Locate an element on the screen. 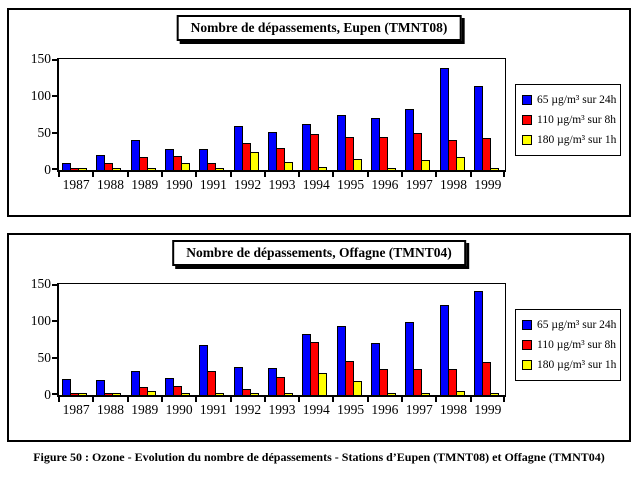 The height and width of the screenshot is (477, 638). x-axis-label: 1996 is located at coordinates (385, 409).